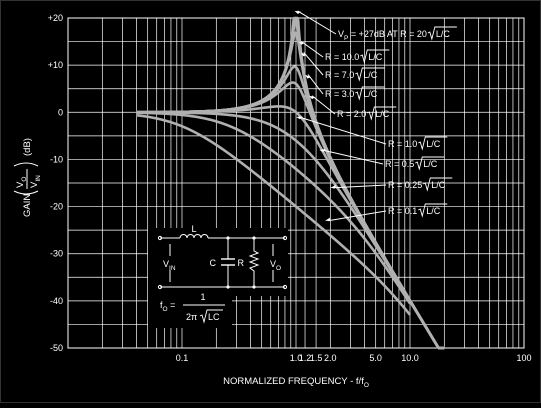  I want to click on y-axis-vin: VIN, so click(35, 181).